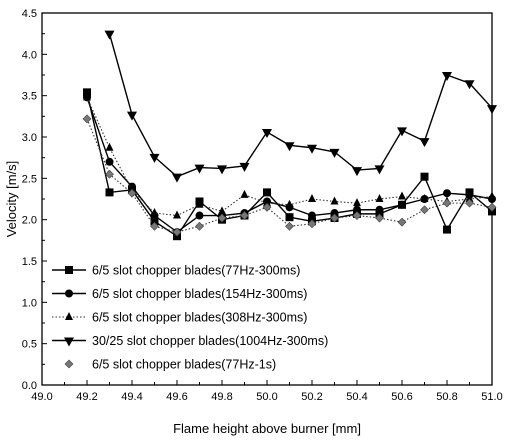  What do you see at coordinates (86, 397) in the screenshot?
I see `x-tick-label: 49.2` at bounding box center [86, 397].